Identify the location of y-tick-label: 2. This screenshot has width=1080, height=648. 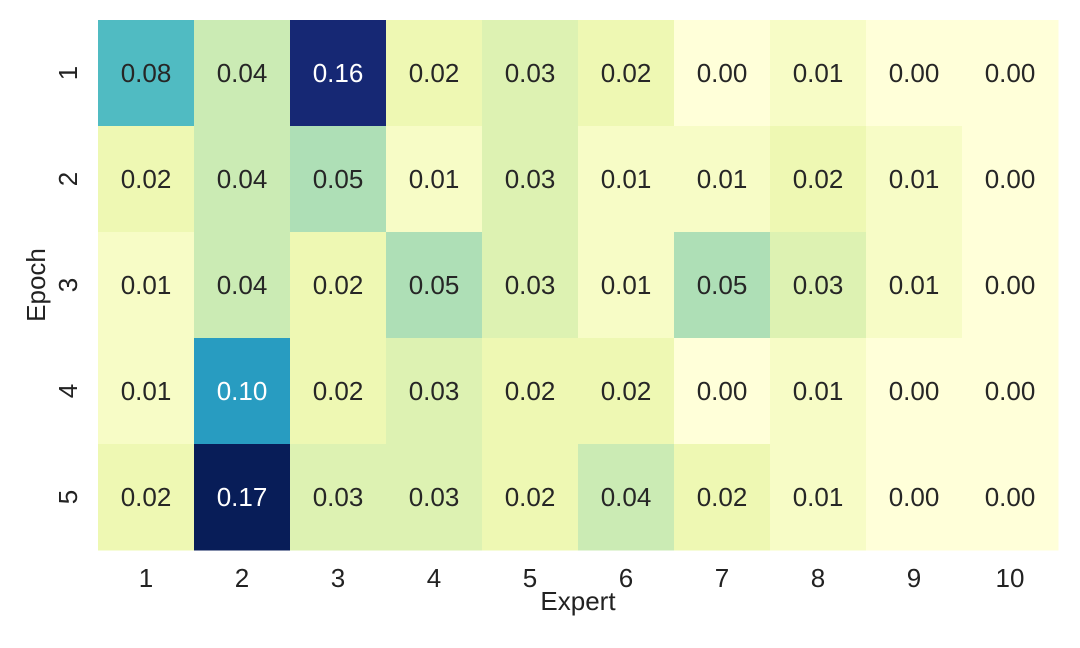
(68, 179).